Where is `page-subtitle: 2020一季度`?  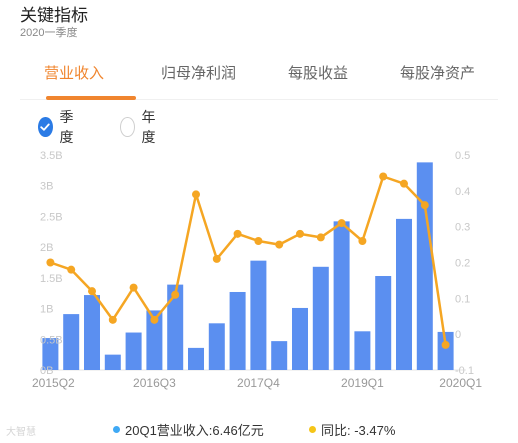
page-subtitle: 2020一季度 is located at coordinates (49, 33).